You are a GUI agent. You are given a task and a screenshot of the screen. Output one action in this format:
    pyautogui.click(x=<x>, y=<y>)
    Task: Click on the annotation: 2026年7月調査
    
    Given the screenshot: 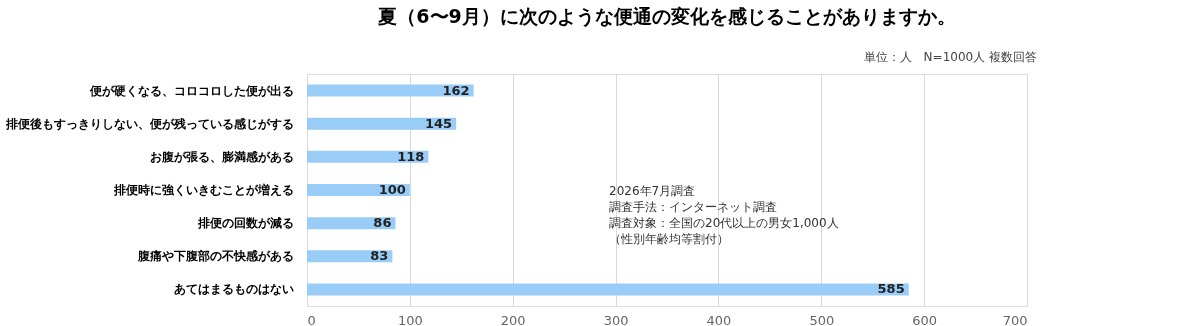 What is the action you would take?
    pyautogui.click(x=652, y=191)
    